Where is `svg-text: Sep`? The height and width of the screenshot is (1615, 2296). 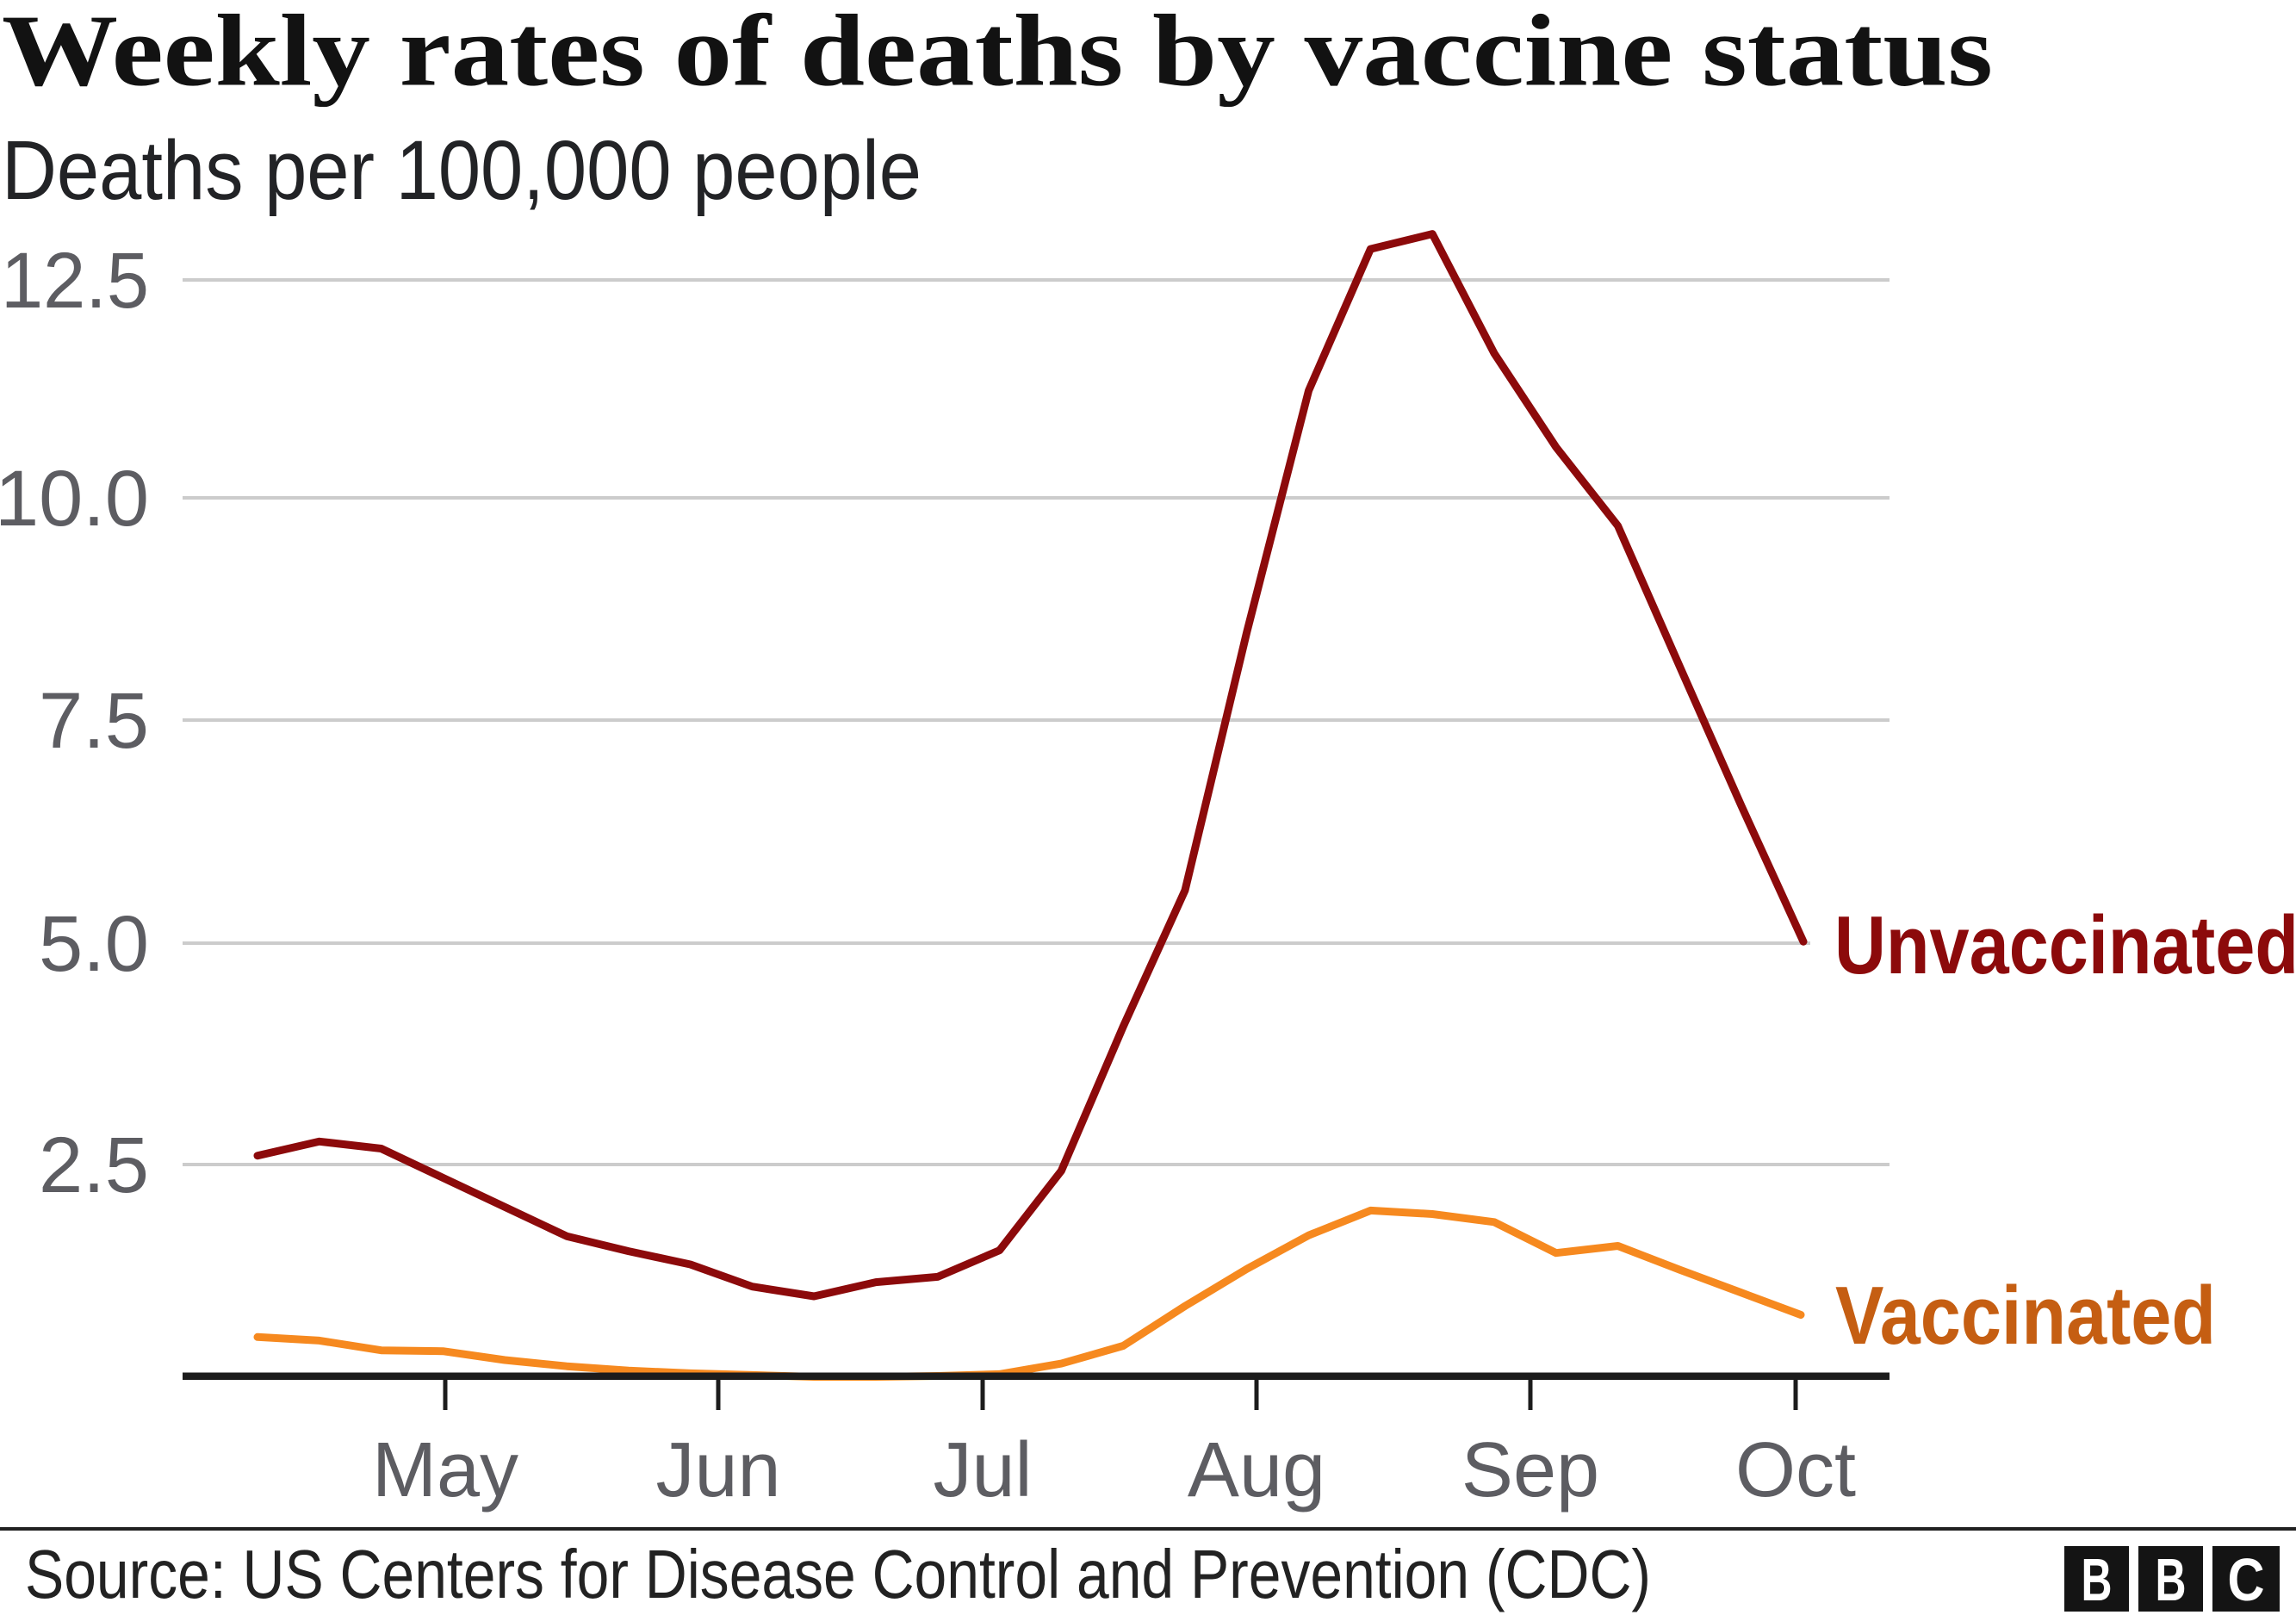 svg-text: Sep is located at coordinates (1530, 1470).